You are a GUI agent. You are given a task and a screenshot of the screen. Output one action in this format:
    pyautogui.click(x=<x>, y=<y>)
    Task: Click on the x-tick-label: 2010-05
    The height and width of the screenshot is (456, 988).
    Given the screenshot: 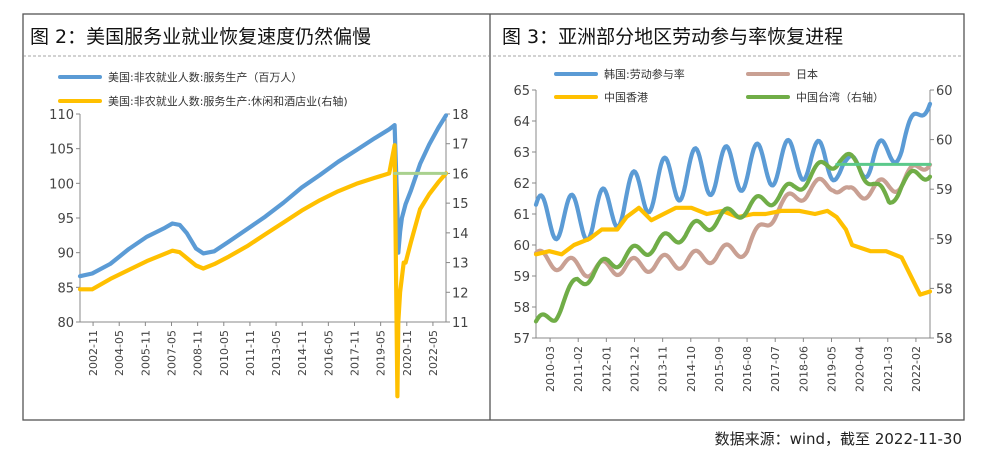 What is the action you would take?
    pyautogui.click(x=224, y=353)
    